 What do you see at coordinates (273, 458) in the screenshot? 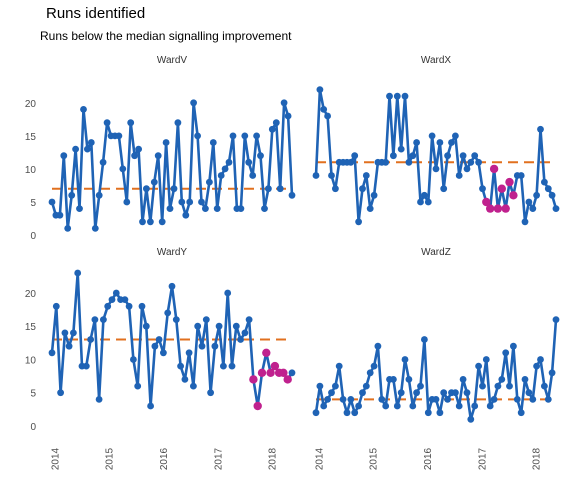
I see `x-tick-label: 2018` at bounding box center [273, 458].